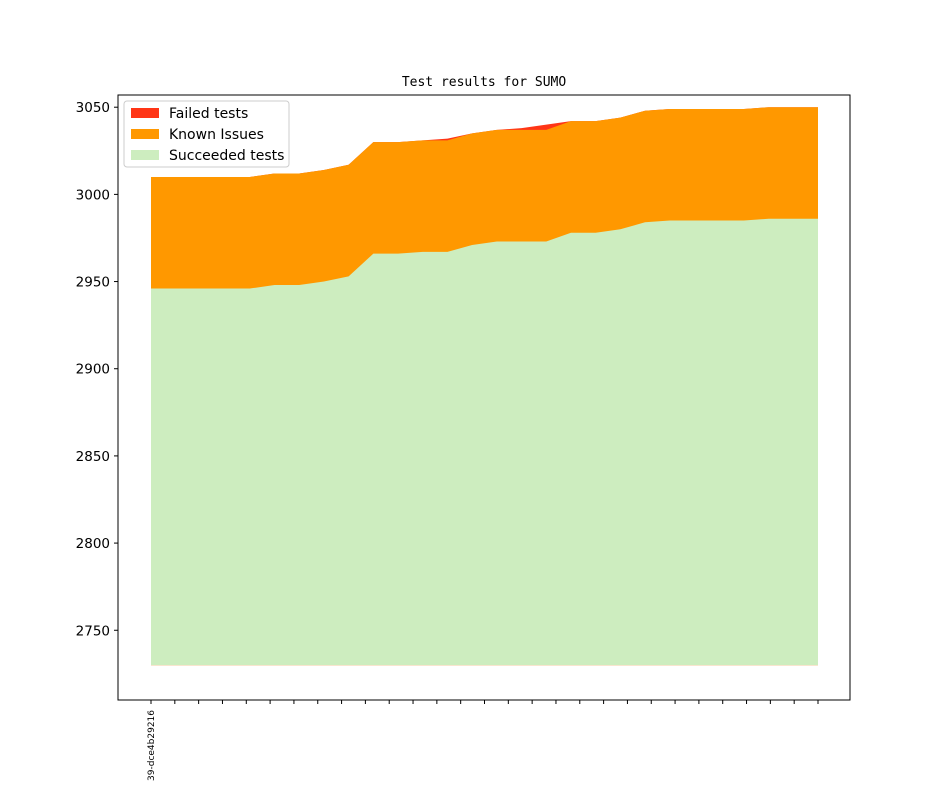 Image resolution: width=944 pixels, height=787 pixels. What do you see at coordinates (484, 82) in the screenshot?
I see `chart-title: Test results for SUMO` at bounding box center [484, 82].